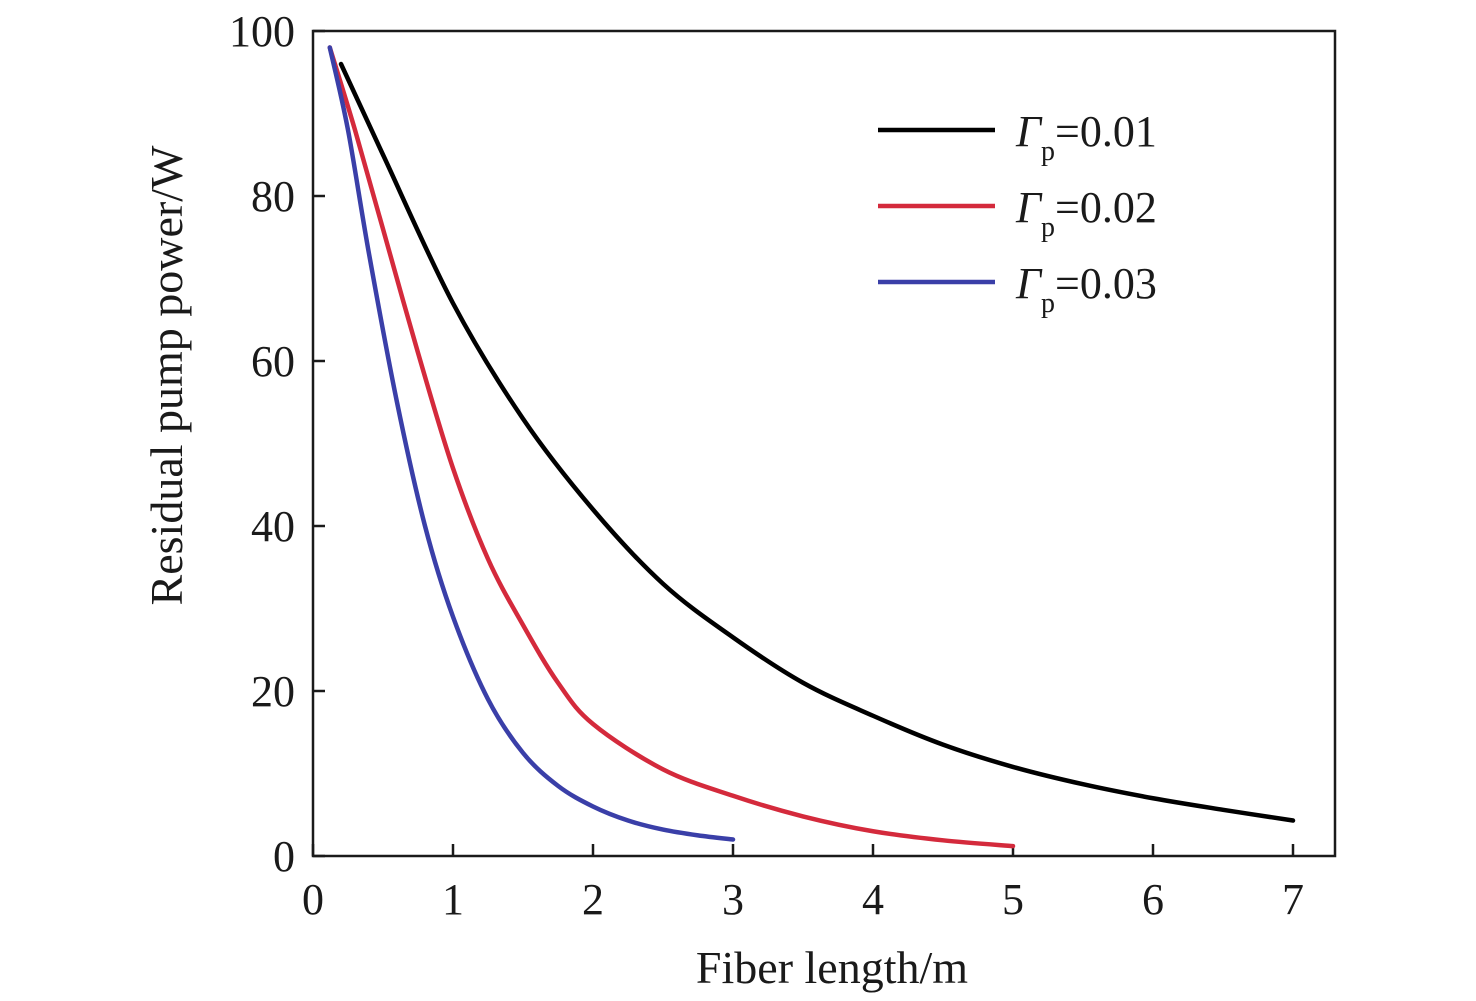 The height and width of the screenshot is (1001, 1476). I want to click on legend-value: =0.02, so click(1106, 207).